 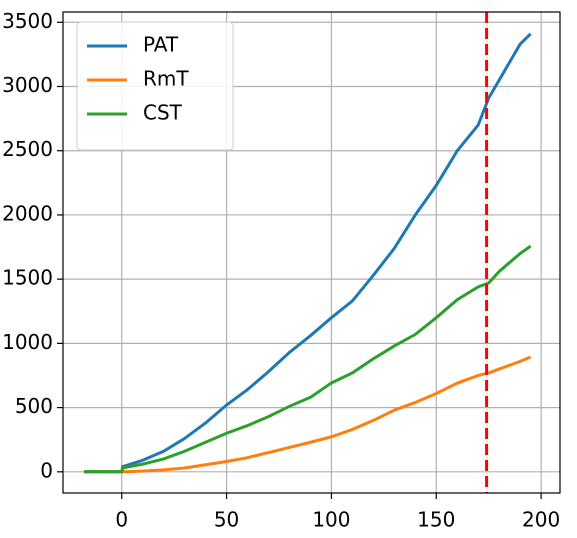 I want to click on y-tick-label: 2000, so click(x=27, y=213).